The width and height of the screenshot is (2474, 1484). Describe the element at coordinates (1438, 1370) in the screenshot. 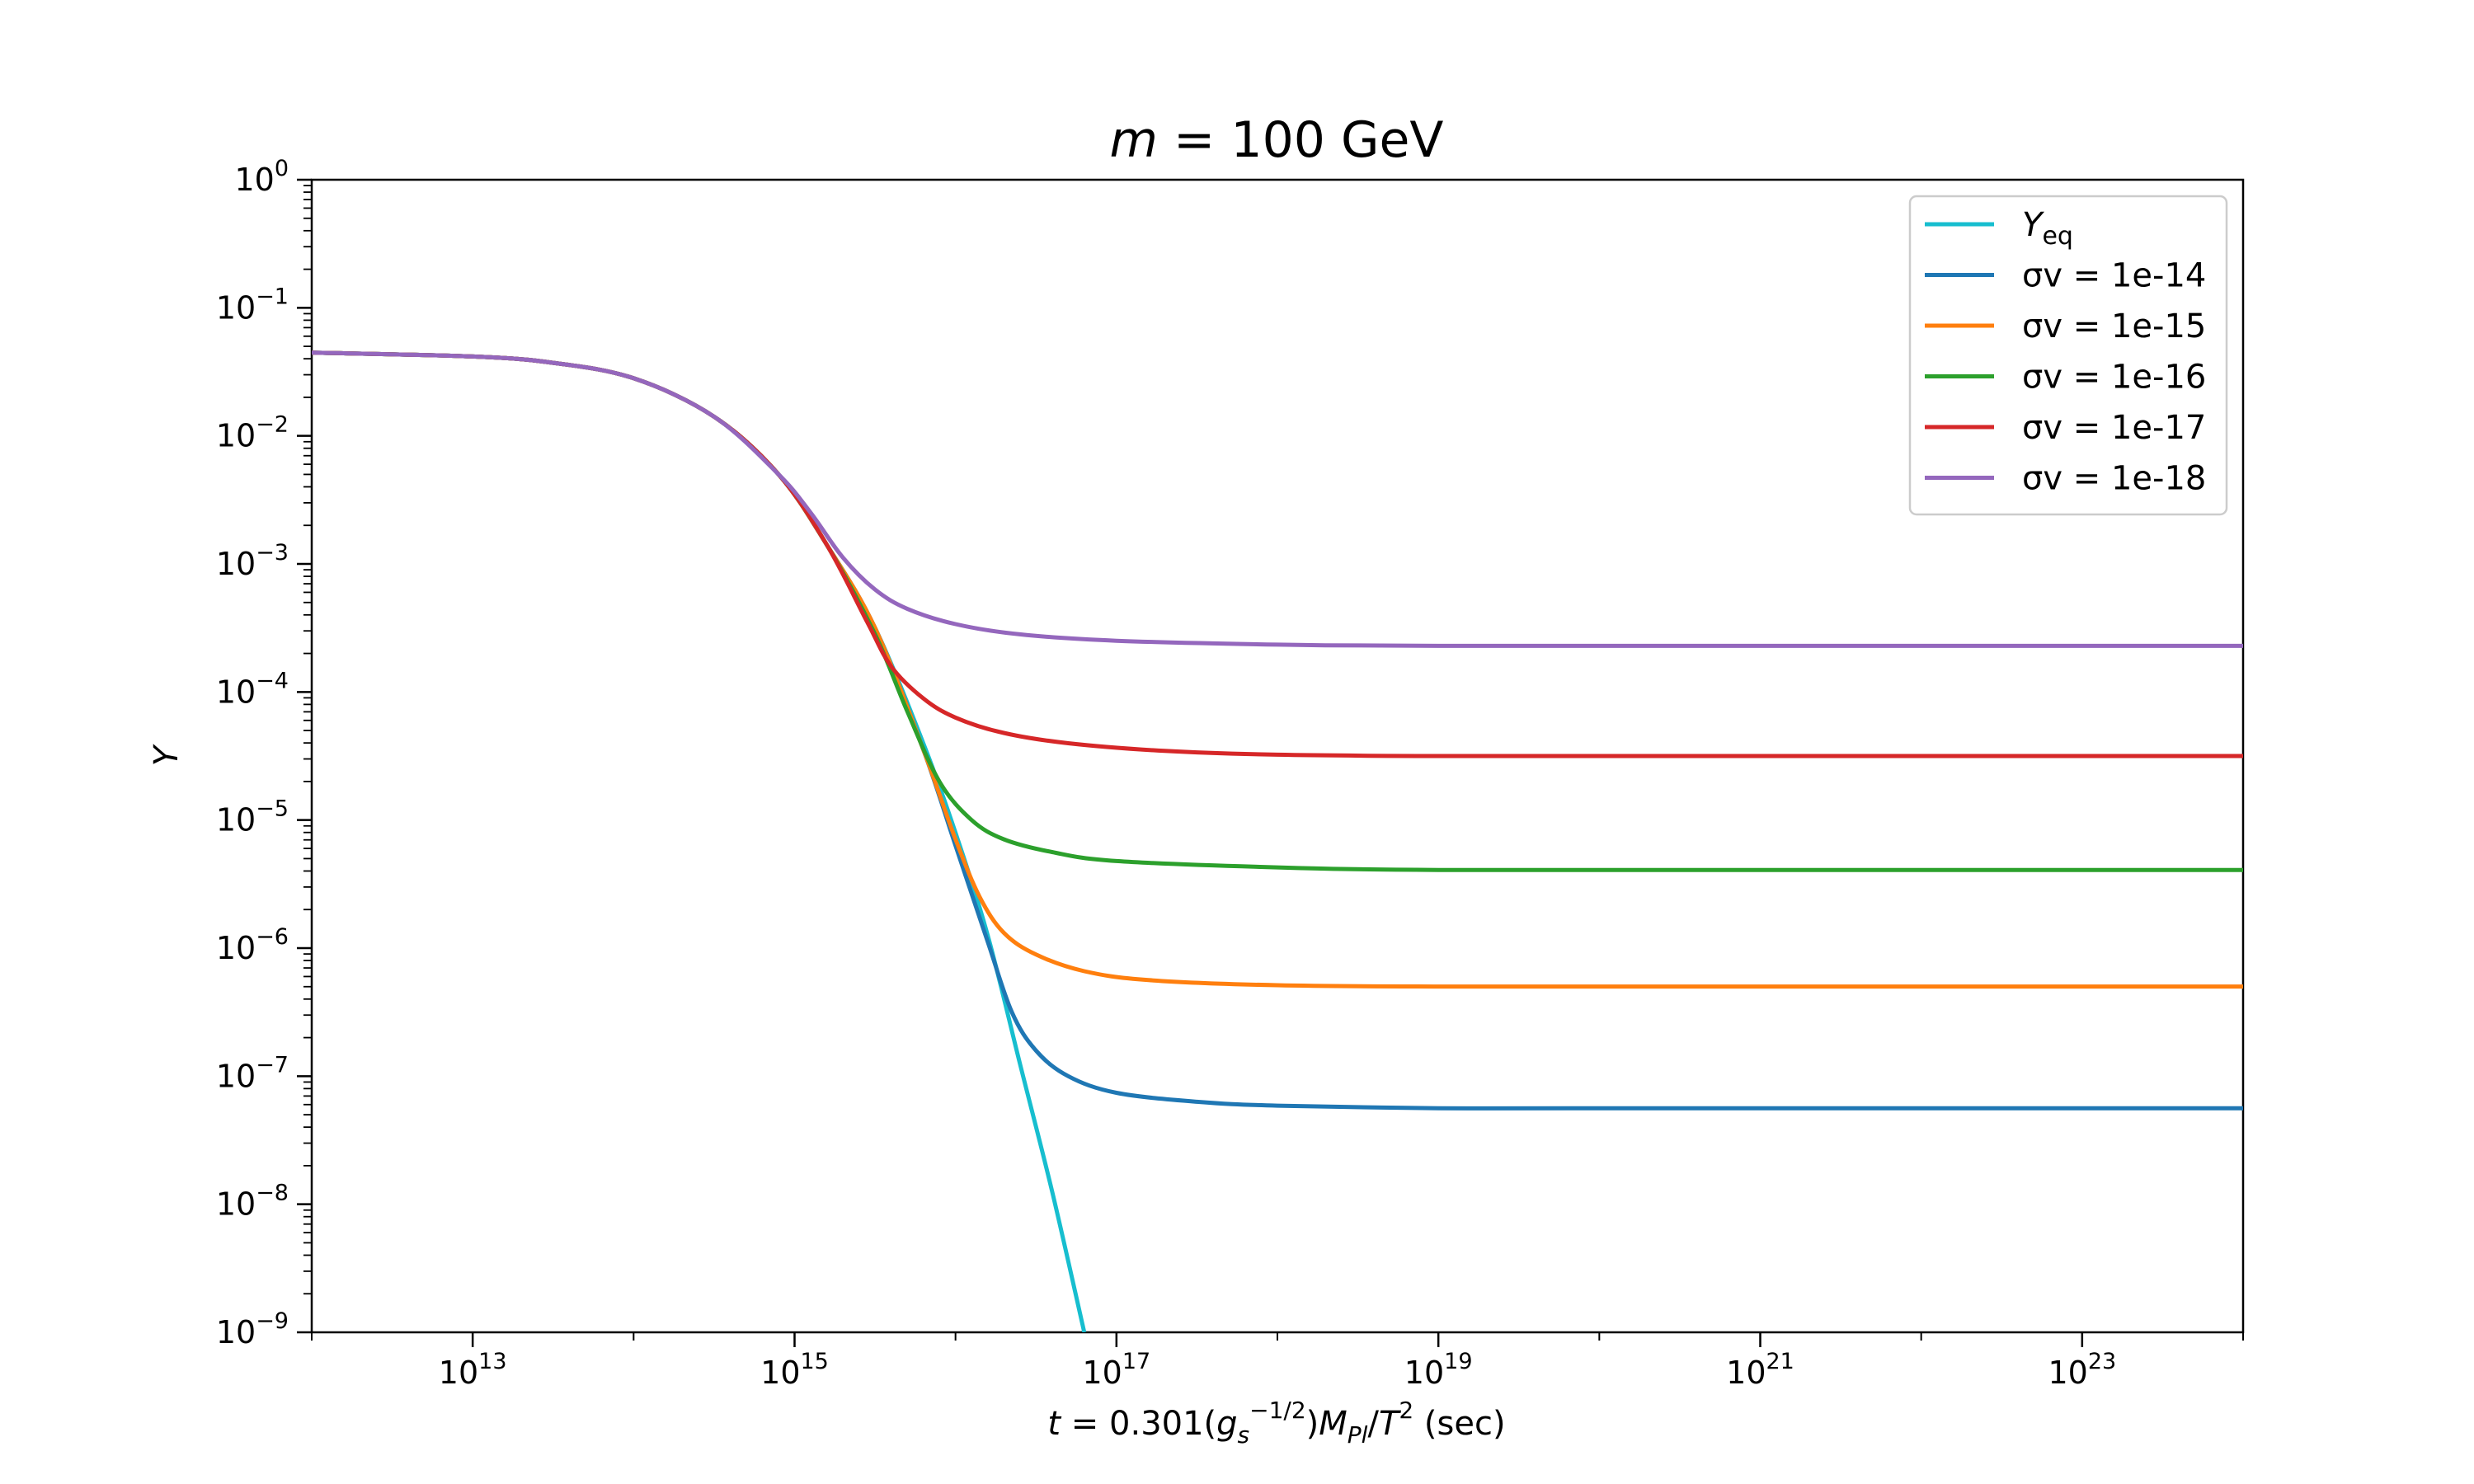

I see `x-tick-label: 1019` at that location.